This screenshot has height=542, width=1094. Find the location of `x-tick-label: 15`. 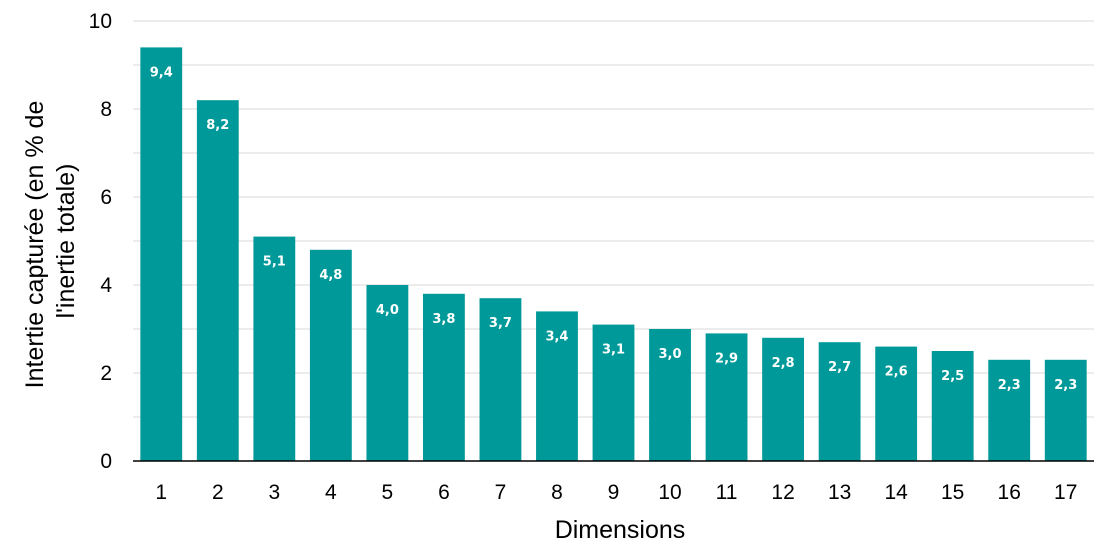

x-tick-label: 15 is located at coordinates (952, 492).